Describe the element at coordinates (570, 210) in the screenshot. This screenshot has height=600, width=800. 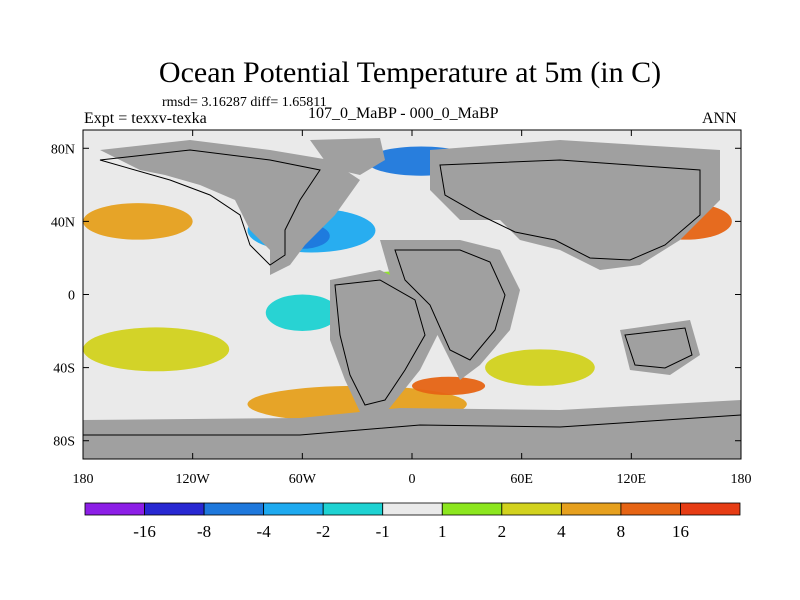
I see `coast-eurasia` at that location.